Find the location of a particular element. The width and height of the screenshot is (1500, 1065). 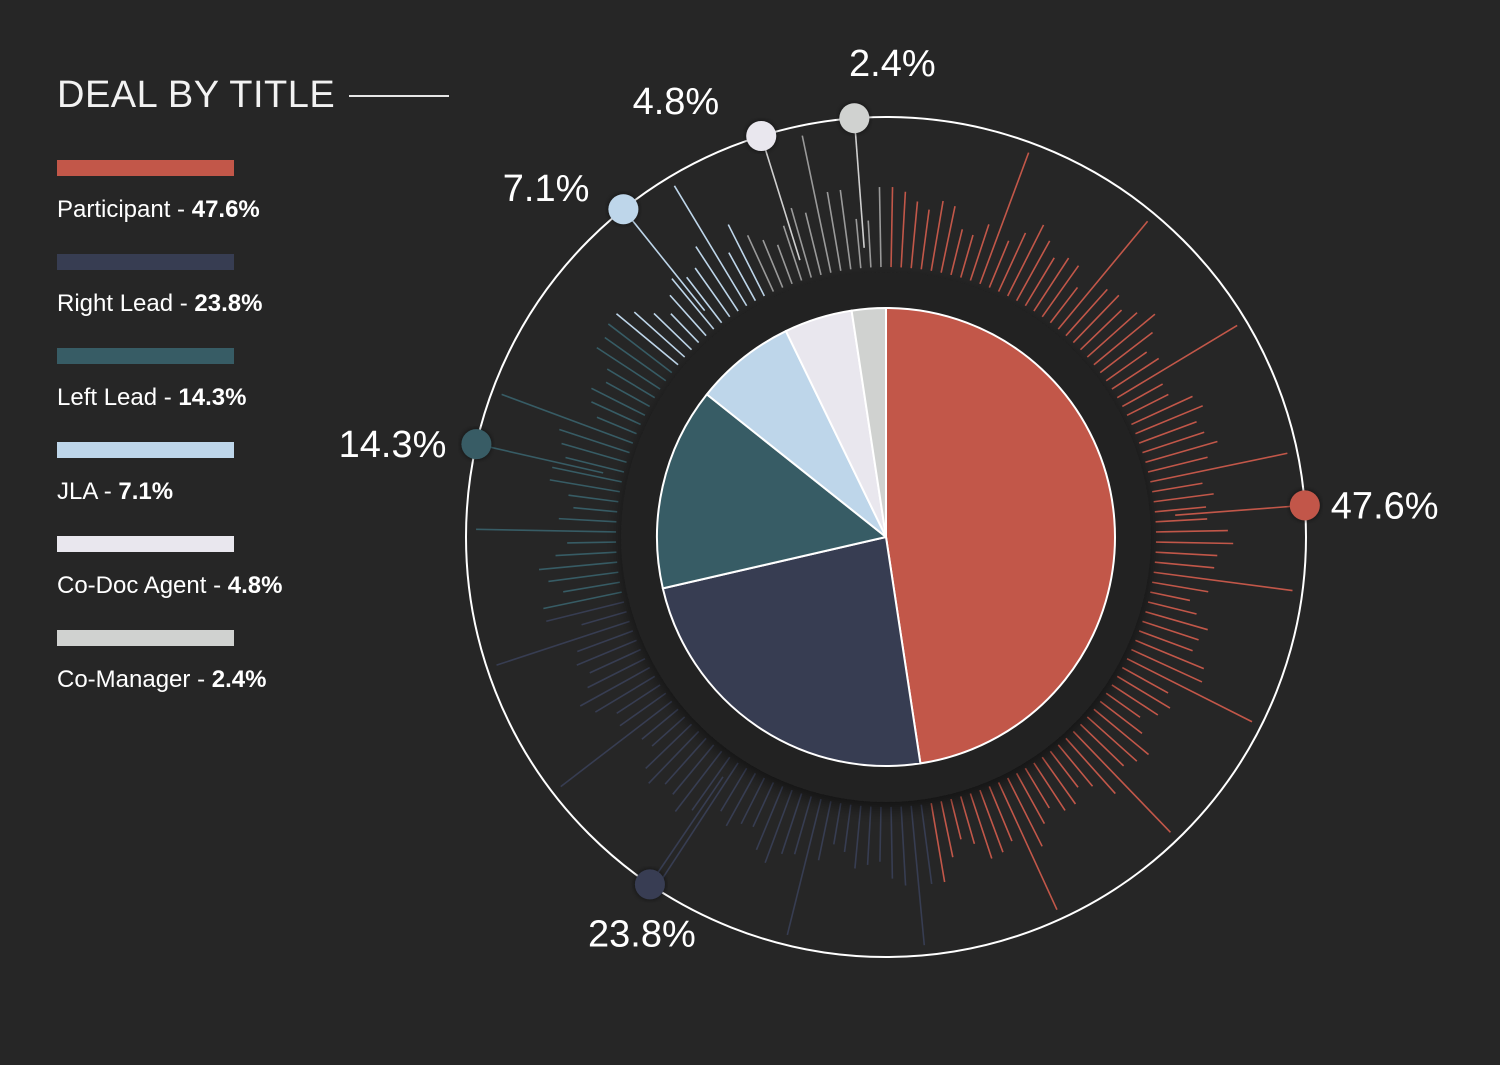

legend-value: 4.8% is located at coordinates (255, 585).